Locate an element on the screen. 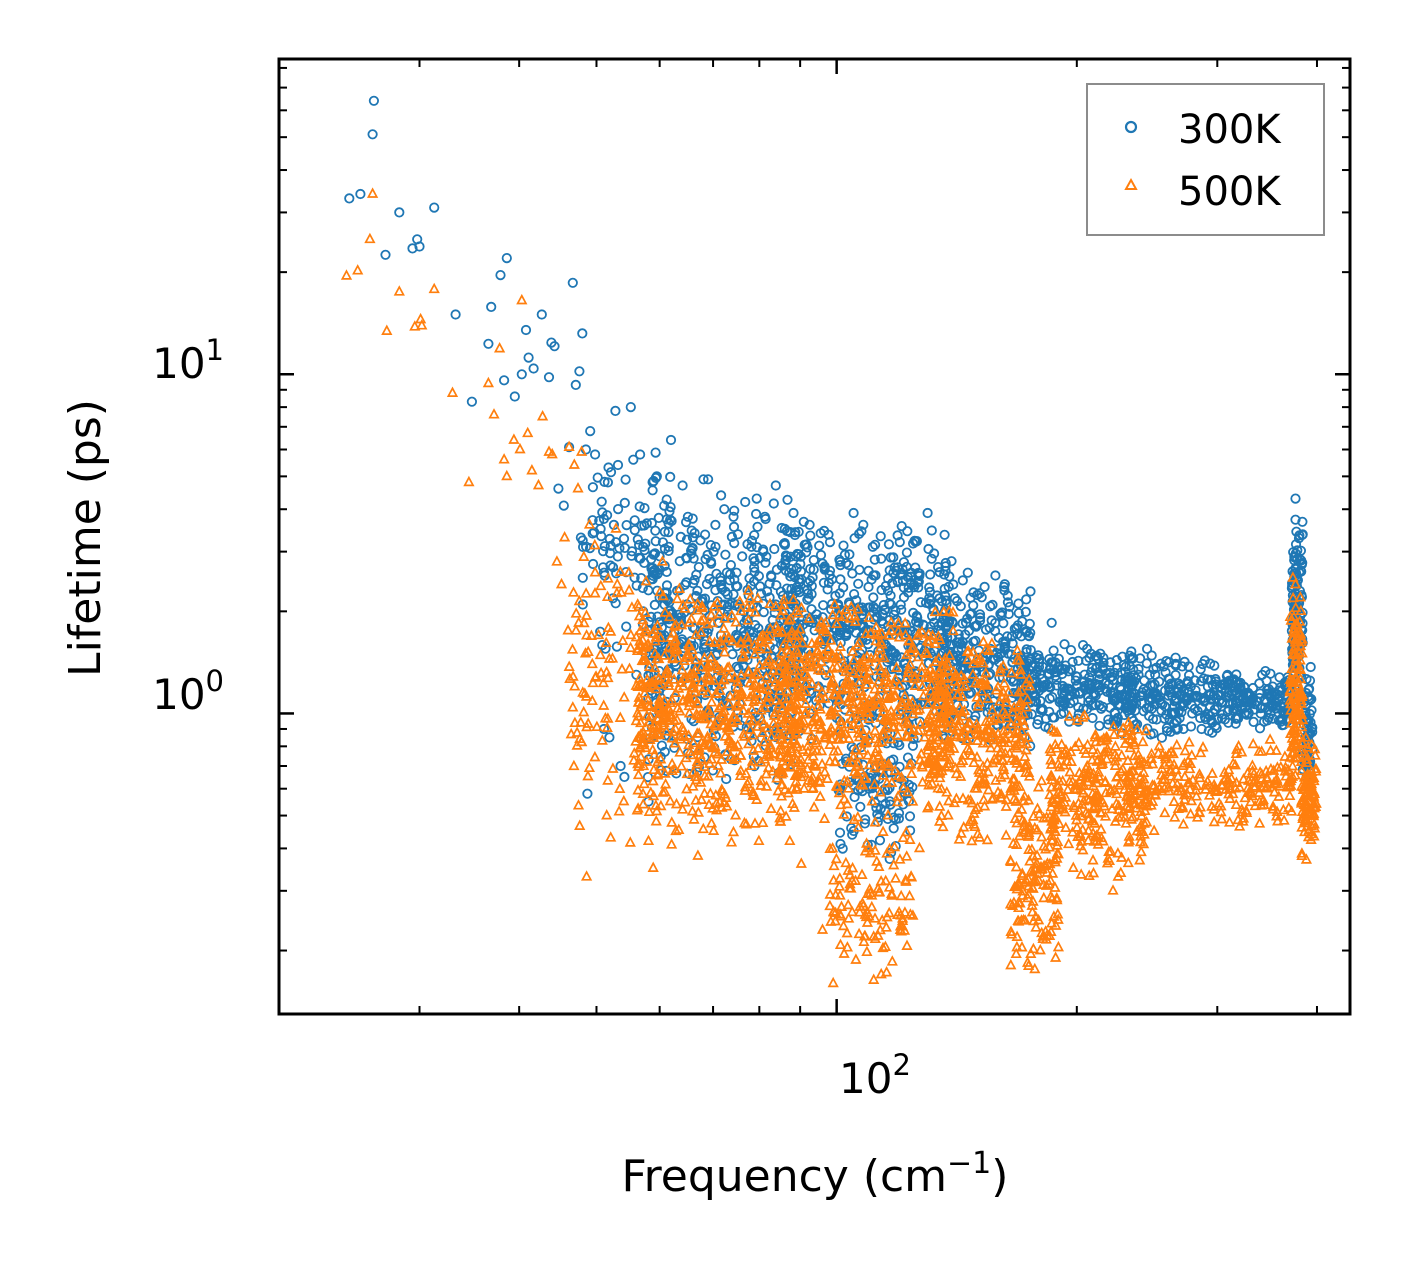 The width and height of the screenshot is (1408, 1265). point-300k-1972 is located at coordinates (1127, 710).